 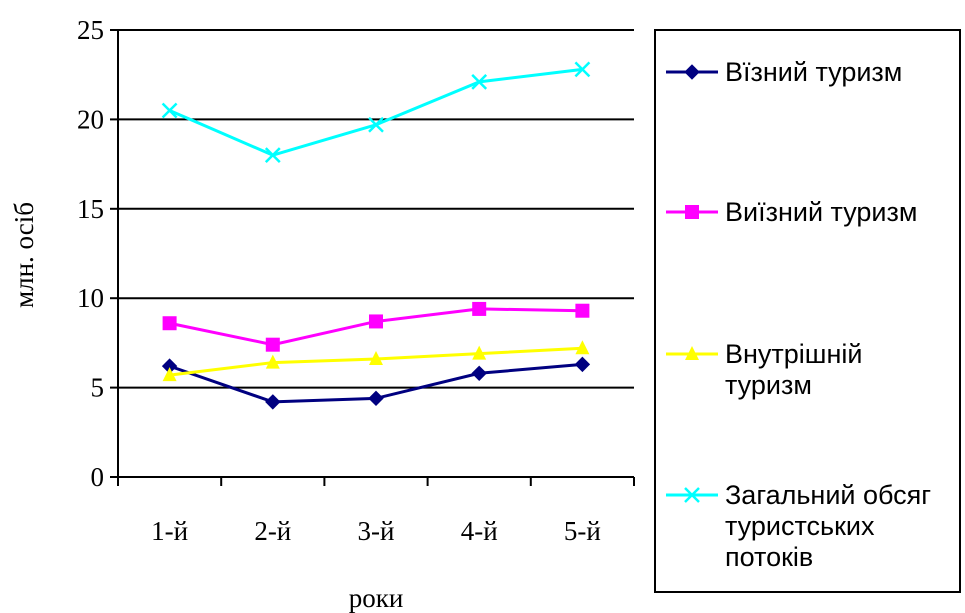 I want to click on legend-label: Вїзний туризм, so click(x=813, y=72).